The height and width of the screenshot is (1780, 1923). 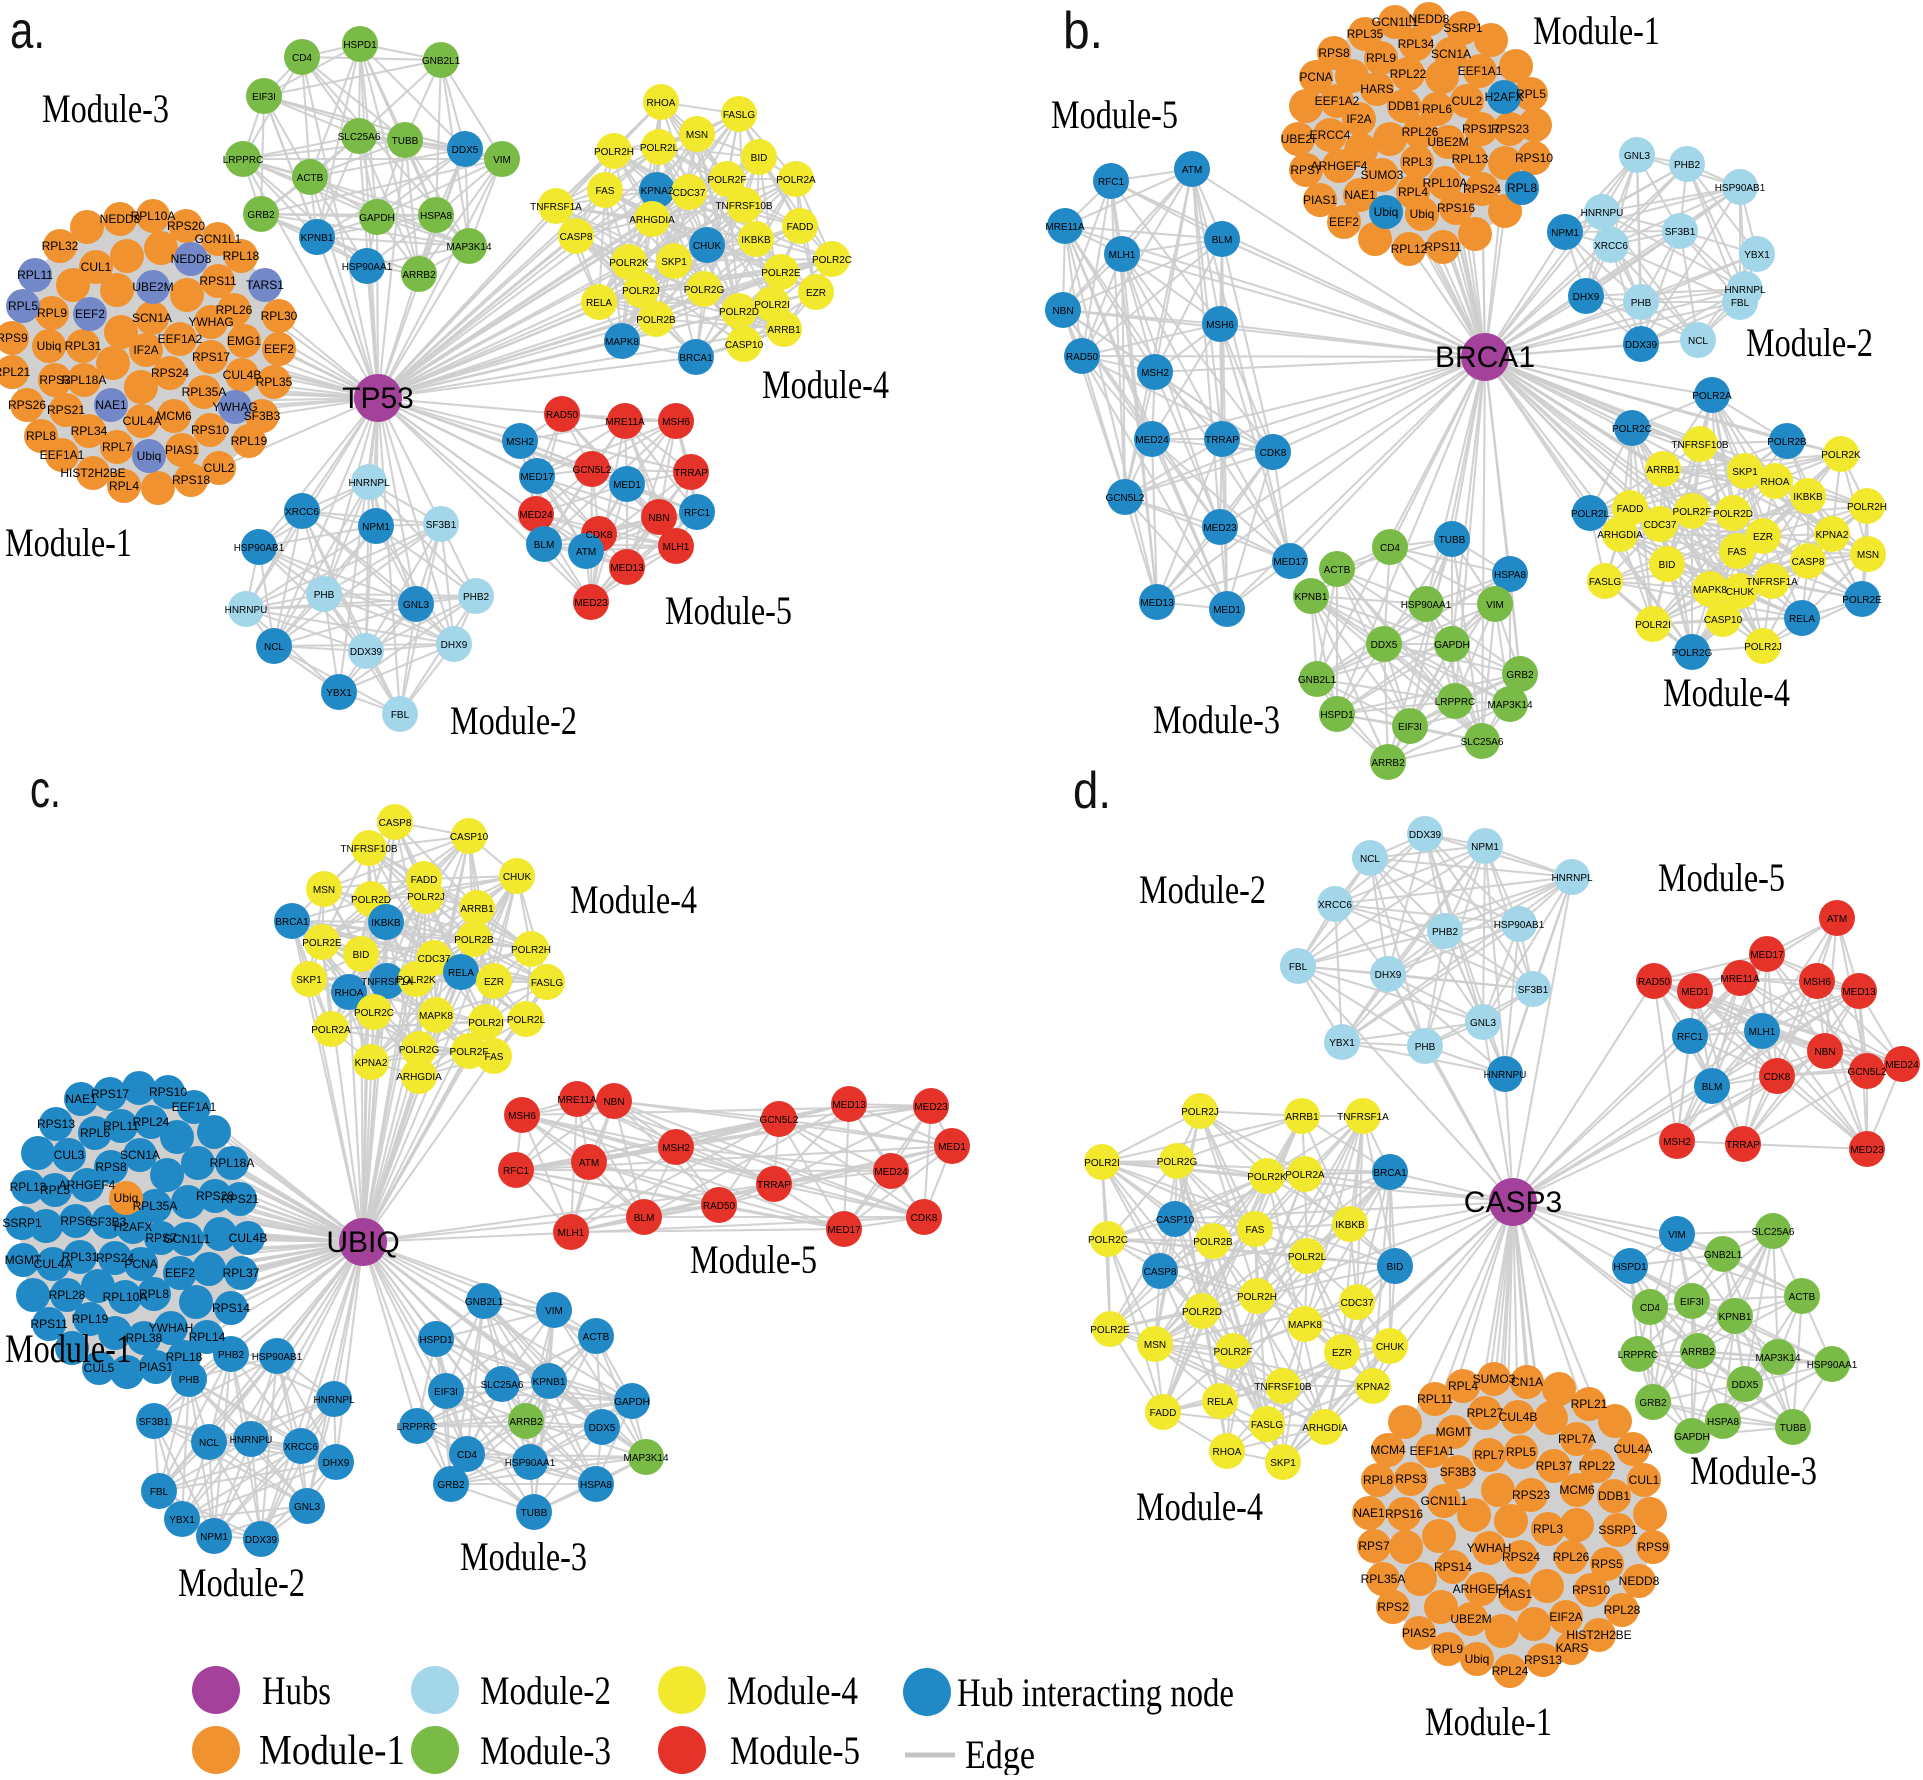 What do you see at coordinates (1409, 249) in the screenshot?
I see `svg-text: RPL12` at bounding box center [1409, 249].